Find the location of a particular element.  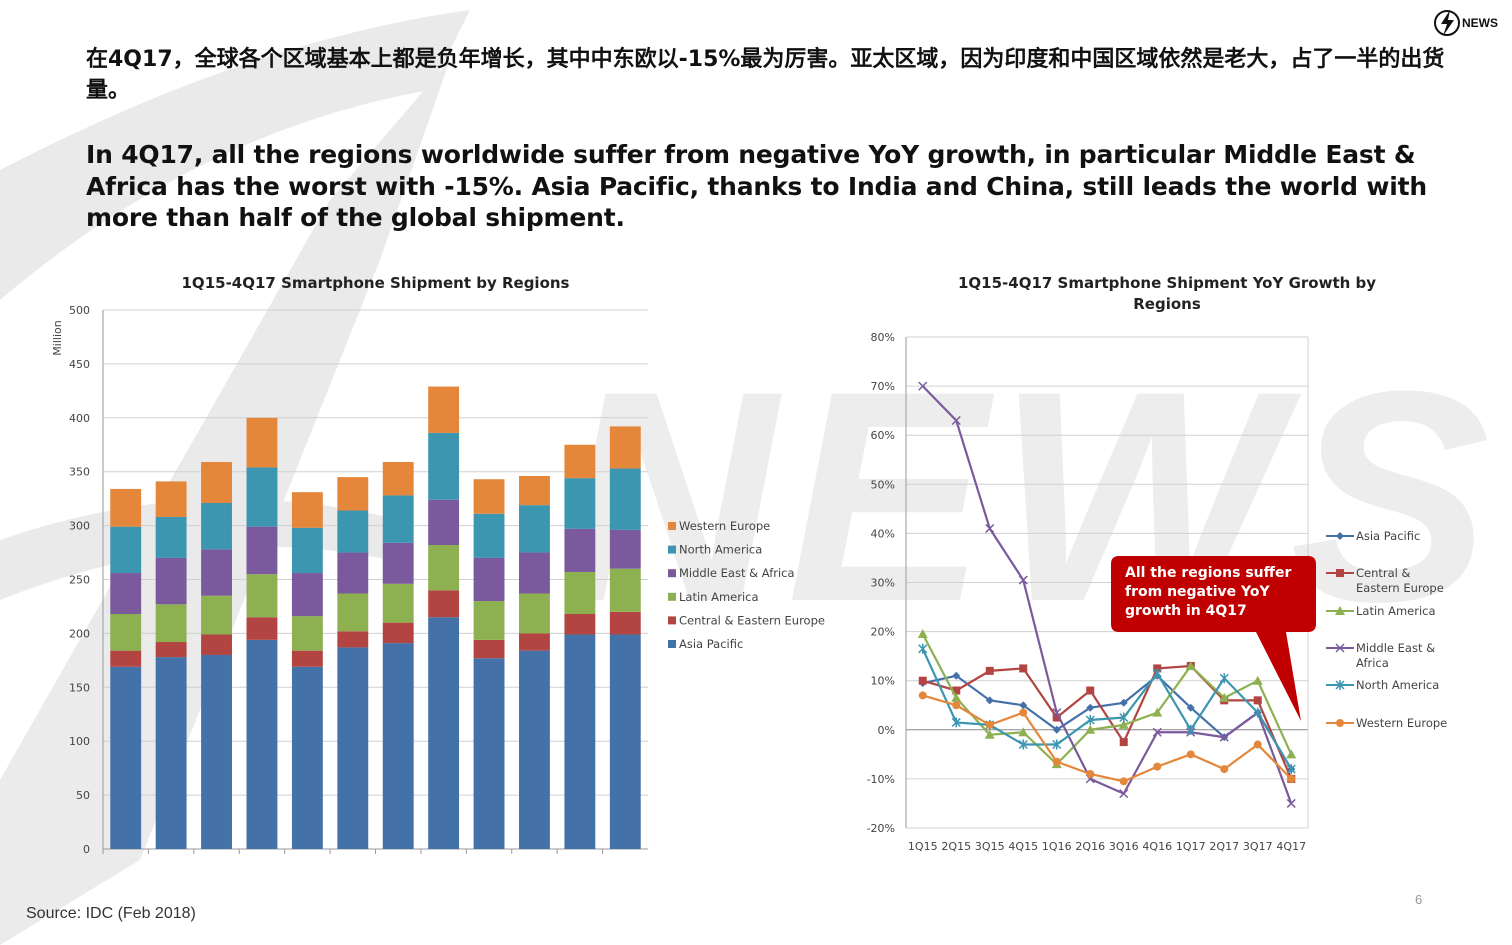

series-line-latin-america is located at coordinates (1107, 699).